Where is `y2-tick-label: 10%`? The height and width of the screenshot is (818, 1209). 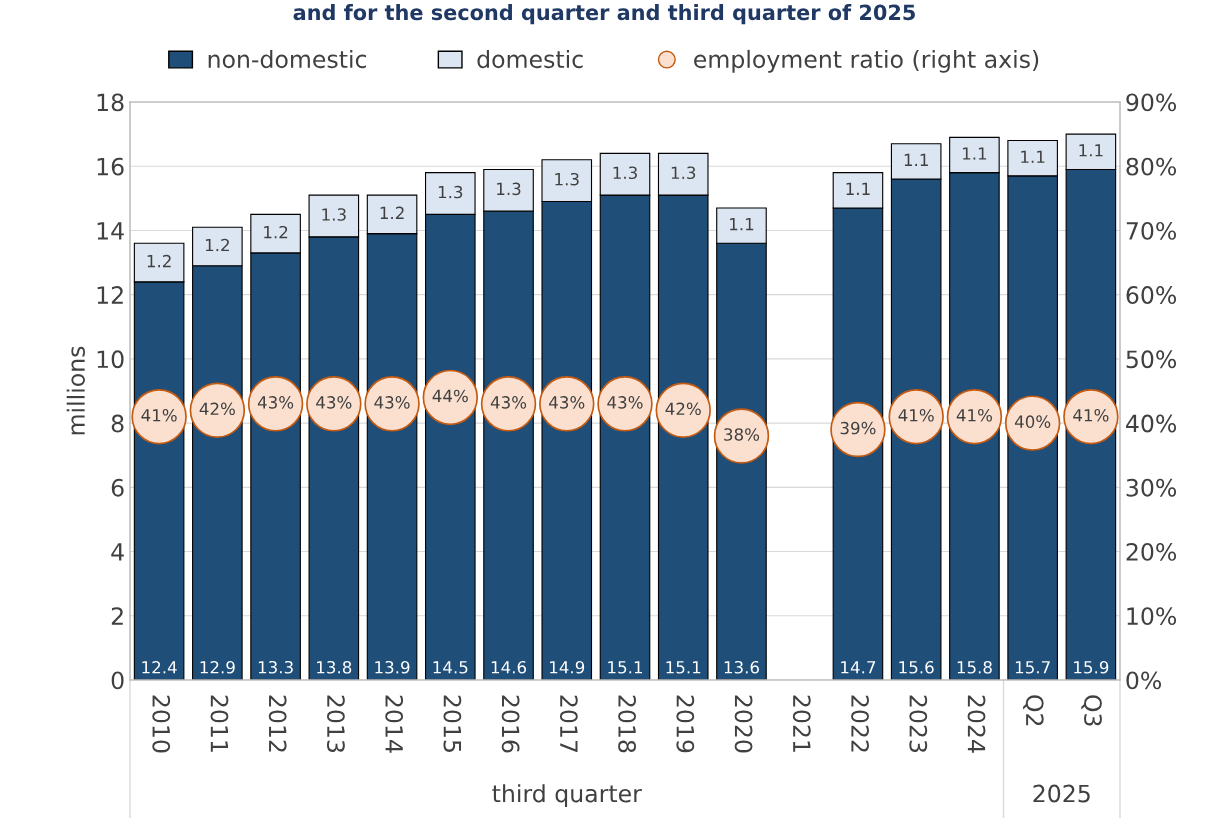 y2-tick-label: 10% is located at coordinates (1152, 616).